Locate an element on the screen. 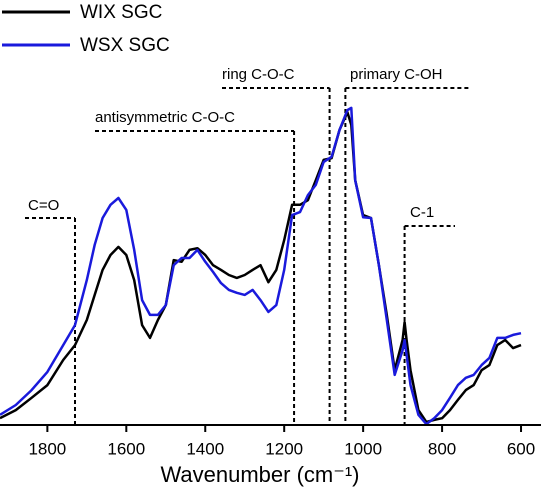 The height and width of the screenshot is (498, 541). x-tick-label: 1400 is located at coordinates (205, 448).